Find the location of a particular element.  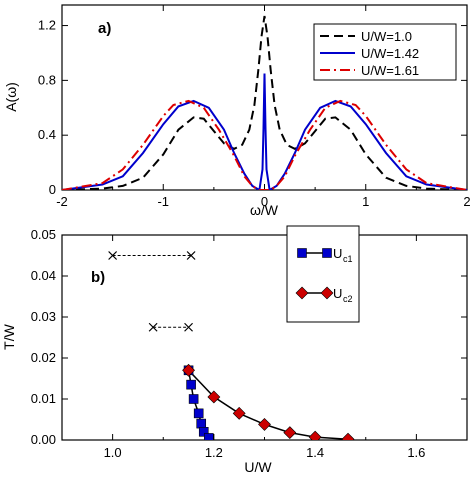

panel-a-ylabel: A(ω) is located at coordinates (11, 97).